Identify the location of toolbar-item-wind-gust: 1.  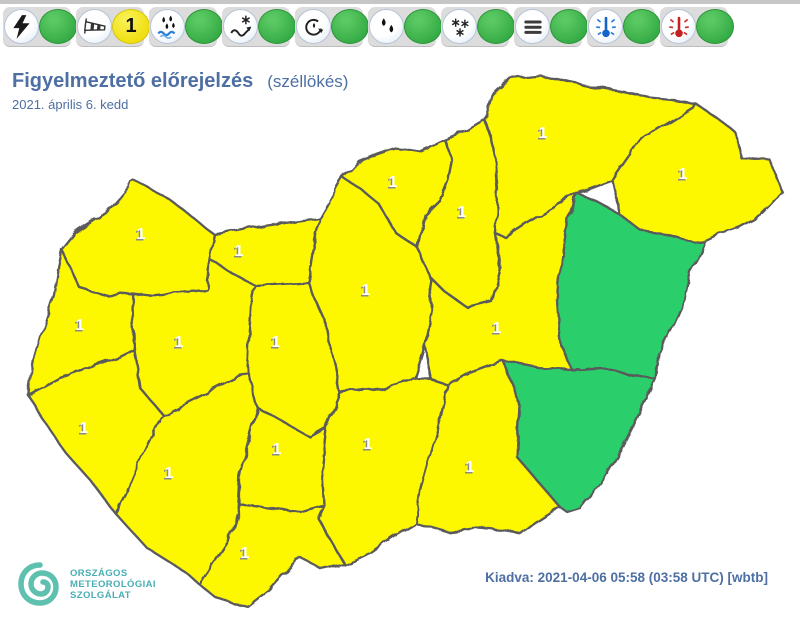
(113, 27).